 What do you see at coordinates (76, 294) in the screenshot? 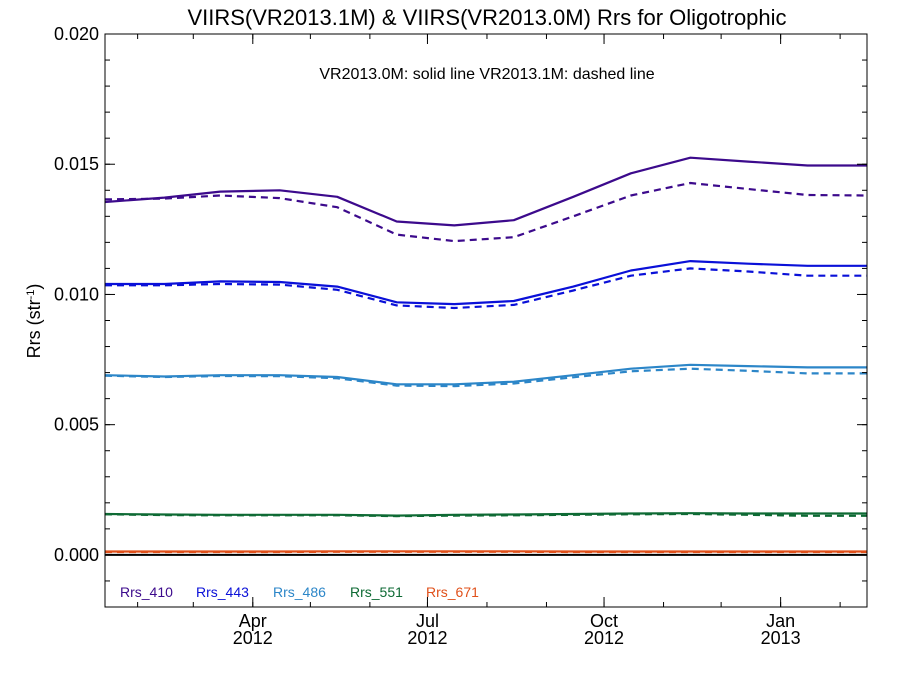
I see `y-tick-label: 0.010` at bounding box center [76, 294].